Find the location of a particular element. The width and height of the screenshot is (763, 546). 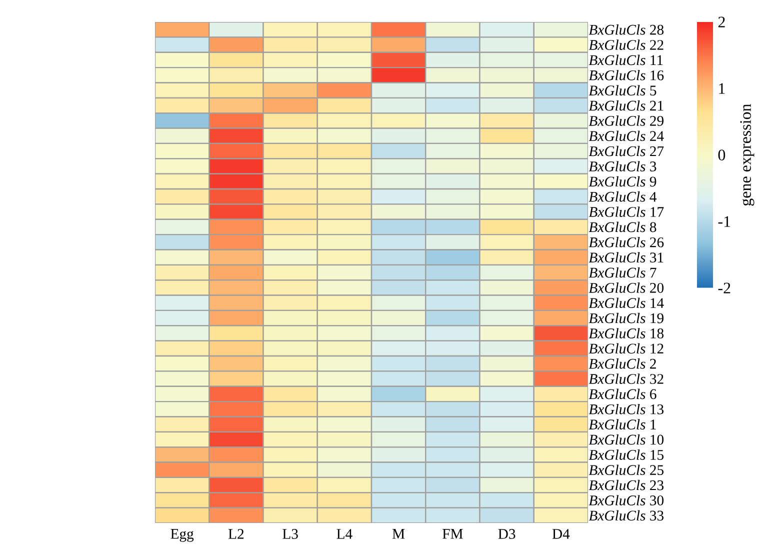

y-tick-label: BxGluCls 18 is located at coordinates (626, 333).